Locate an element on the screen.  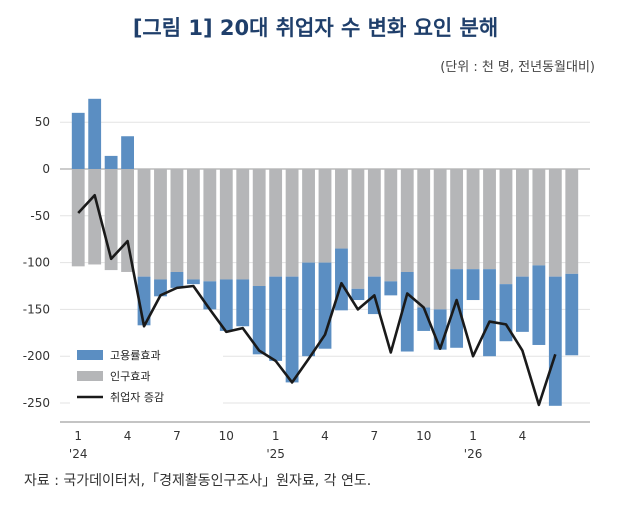
legend-employment-rate-label: 고용률효과 is located at coordinates (135, 355).